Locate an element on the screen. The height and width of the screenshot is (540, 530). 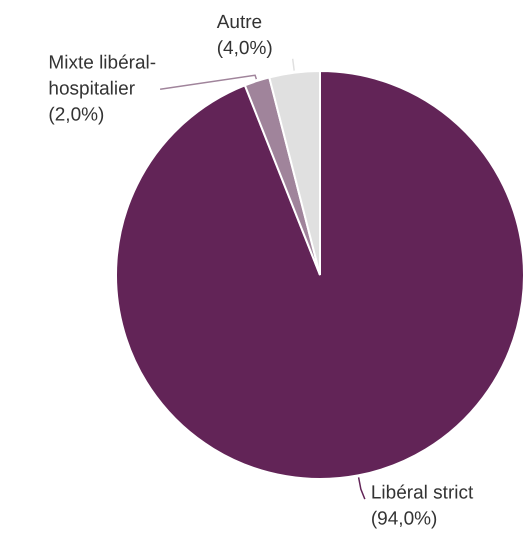
slice-label: Mixte libéral-hospitalier is located at coordinates (102, 76).